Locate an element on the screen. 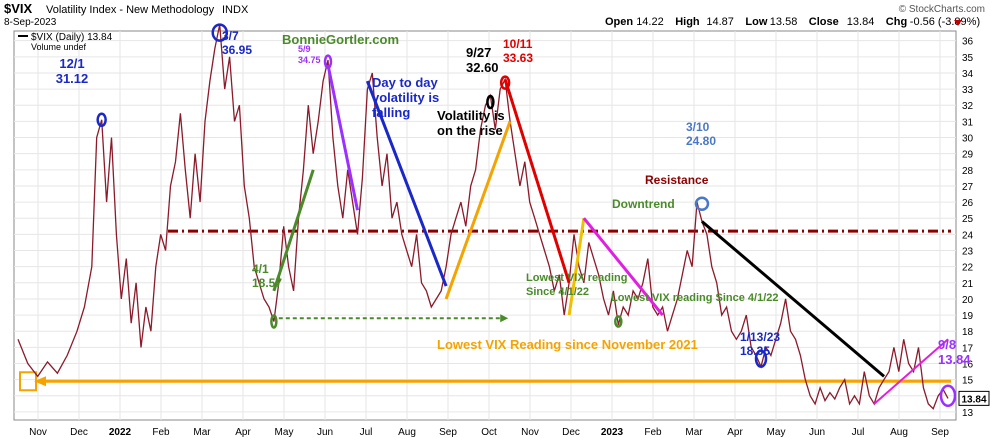 This screenshot has width=990, height=438. yellow-trend-line is located at coordinates (576, 267).